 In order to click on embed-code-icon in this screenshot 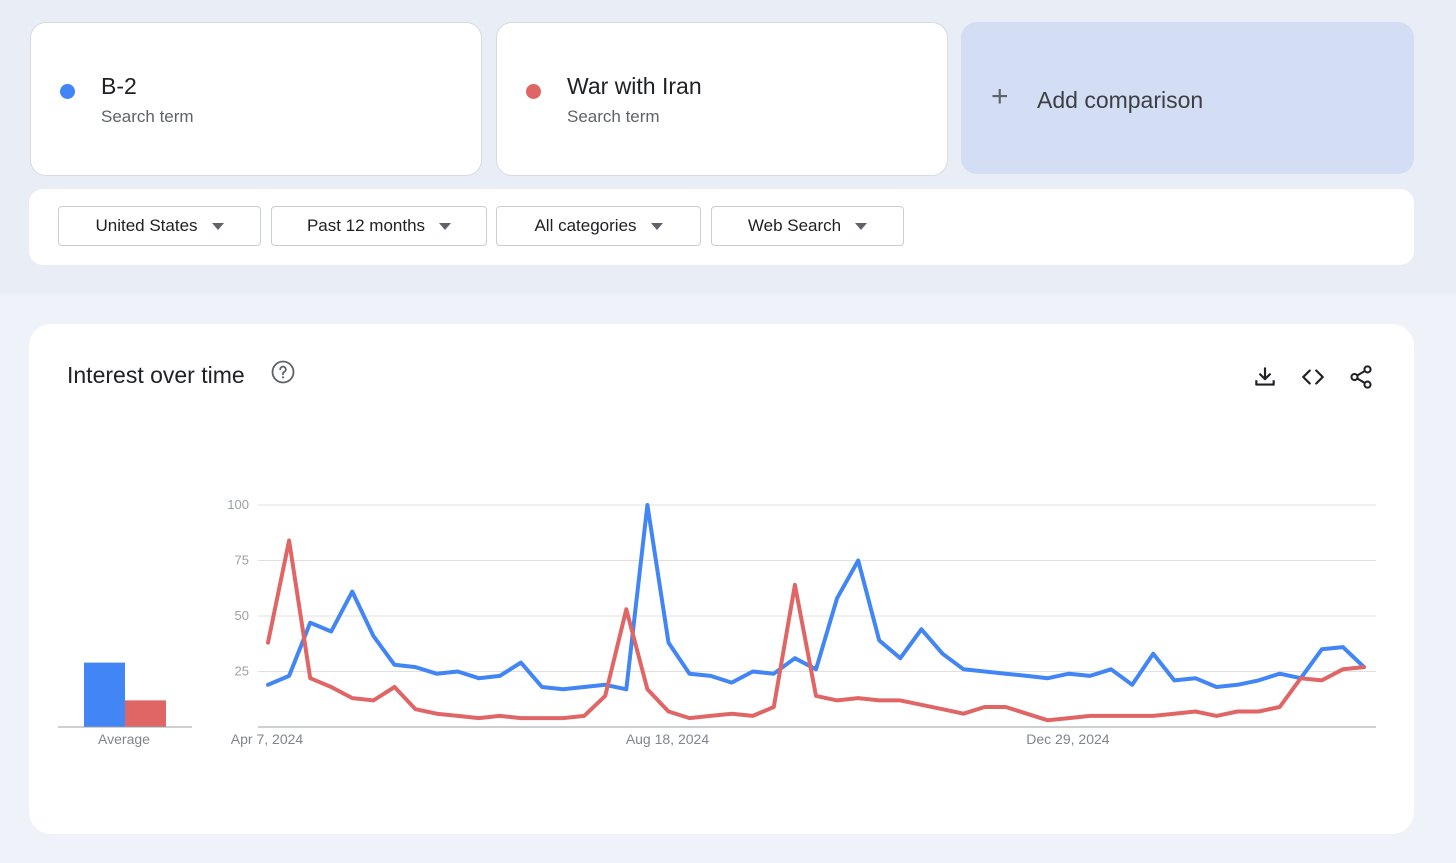, I will do `click(1313, 377)`.